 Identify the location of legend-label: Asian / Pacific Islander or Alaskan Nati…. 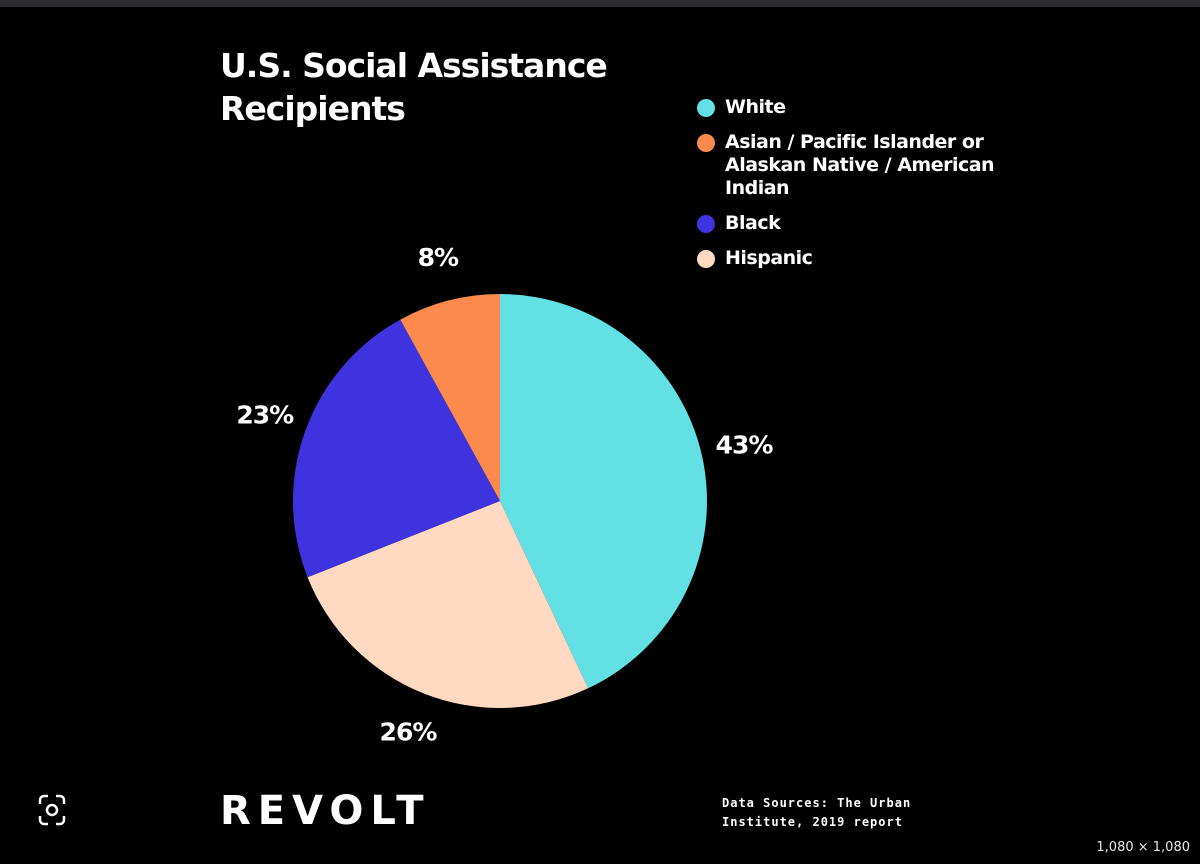
(860, 165).